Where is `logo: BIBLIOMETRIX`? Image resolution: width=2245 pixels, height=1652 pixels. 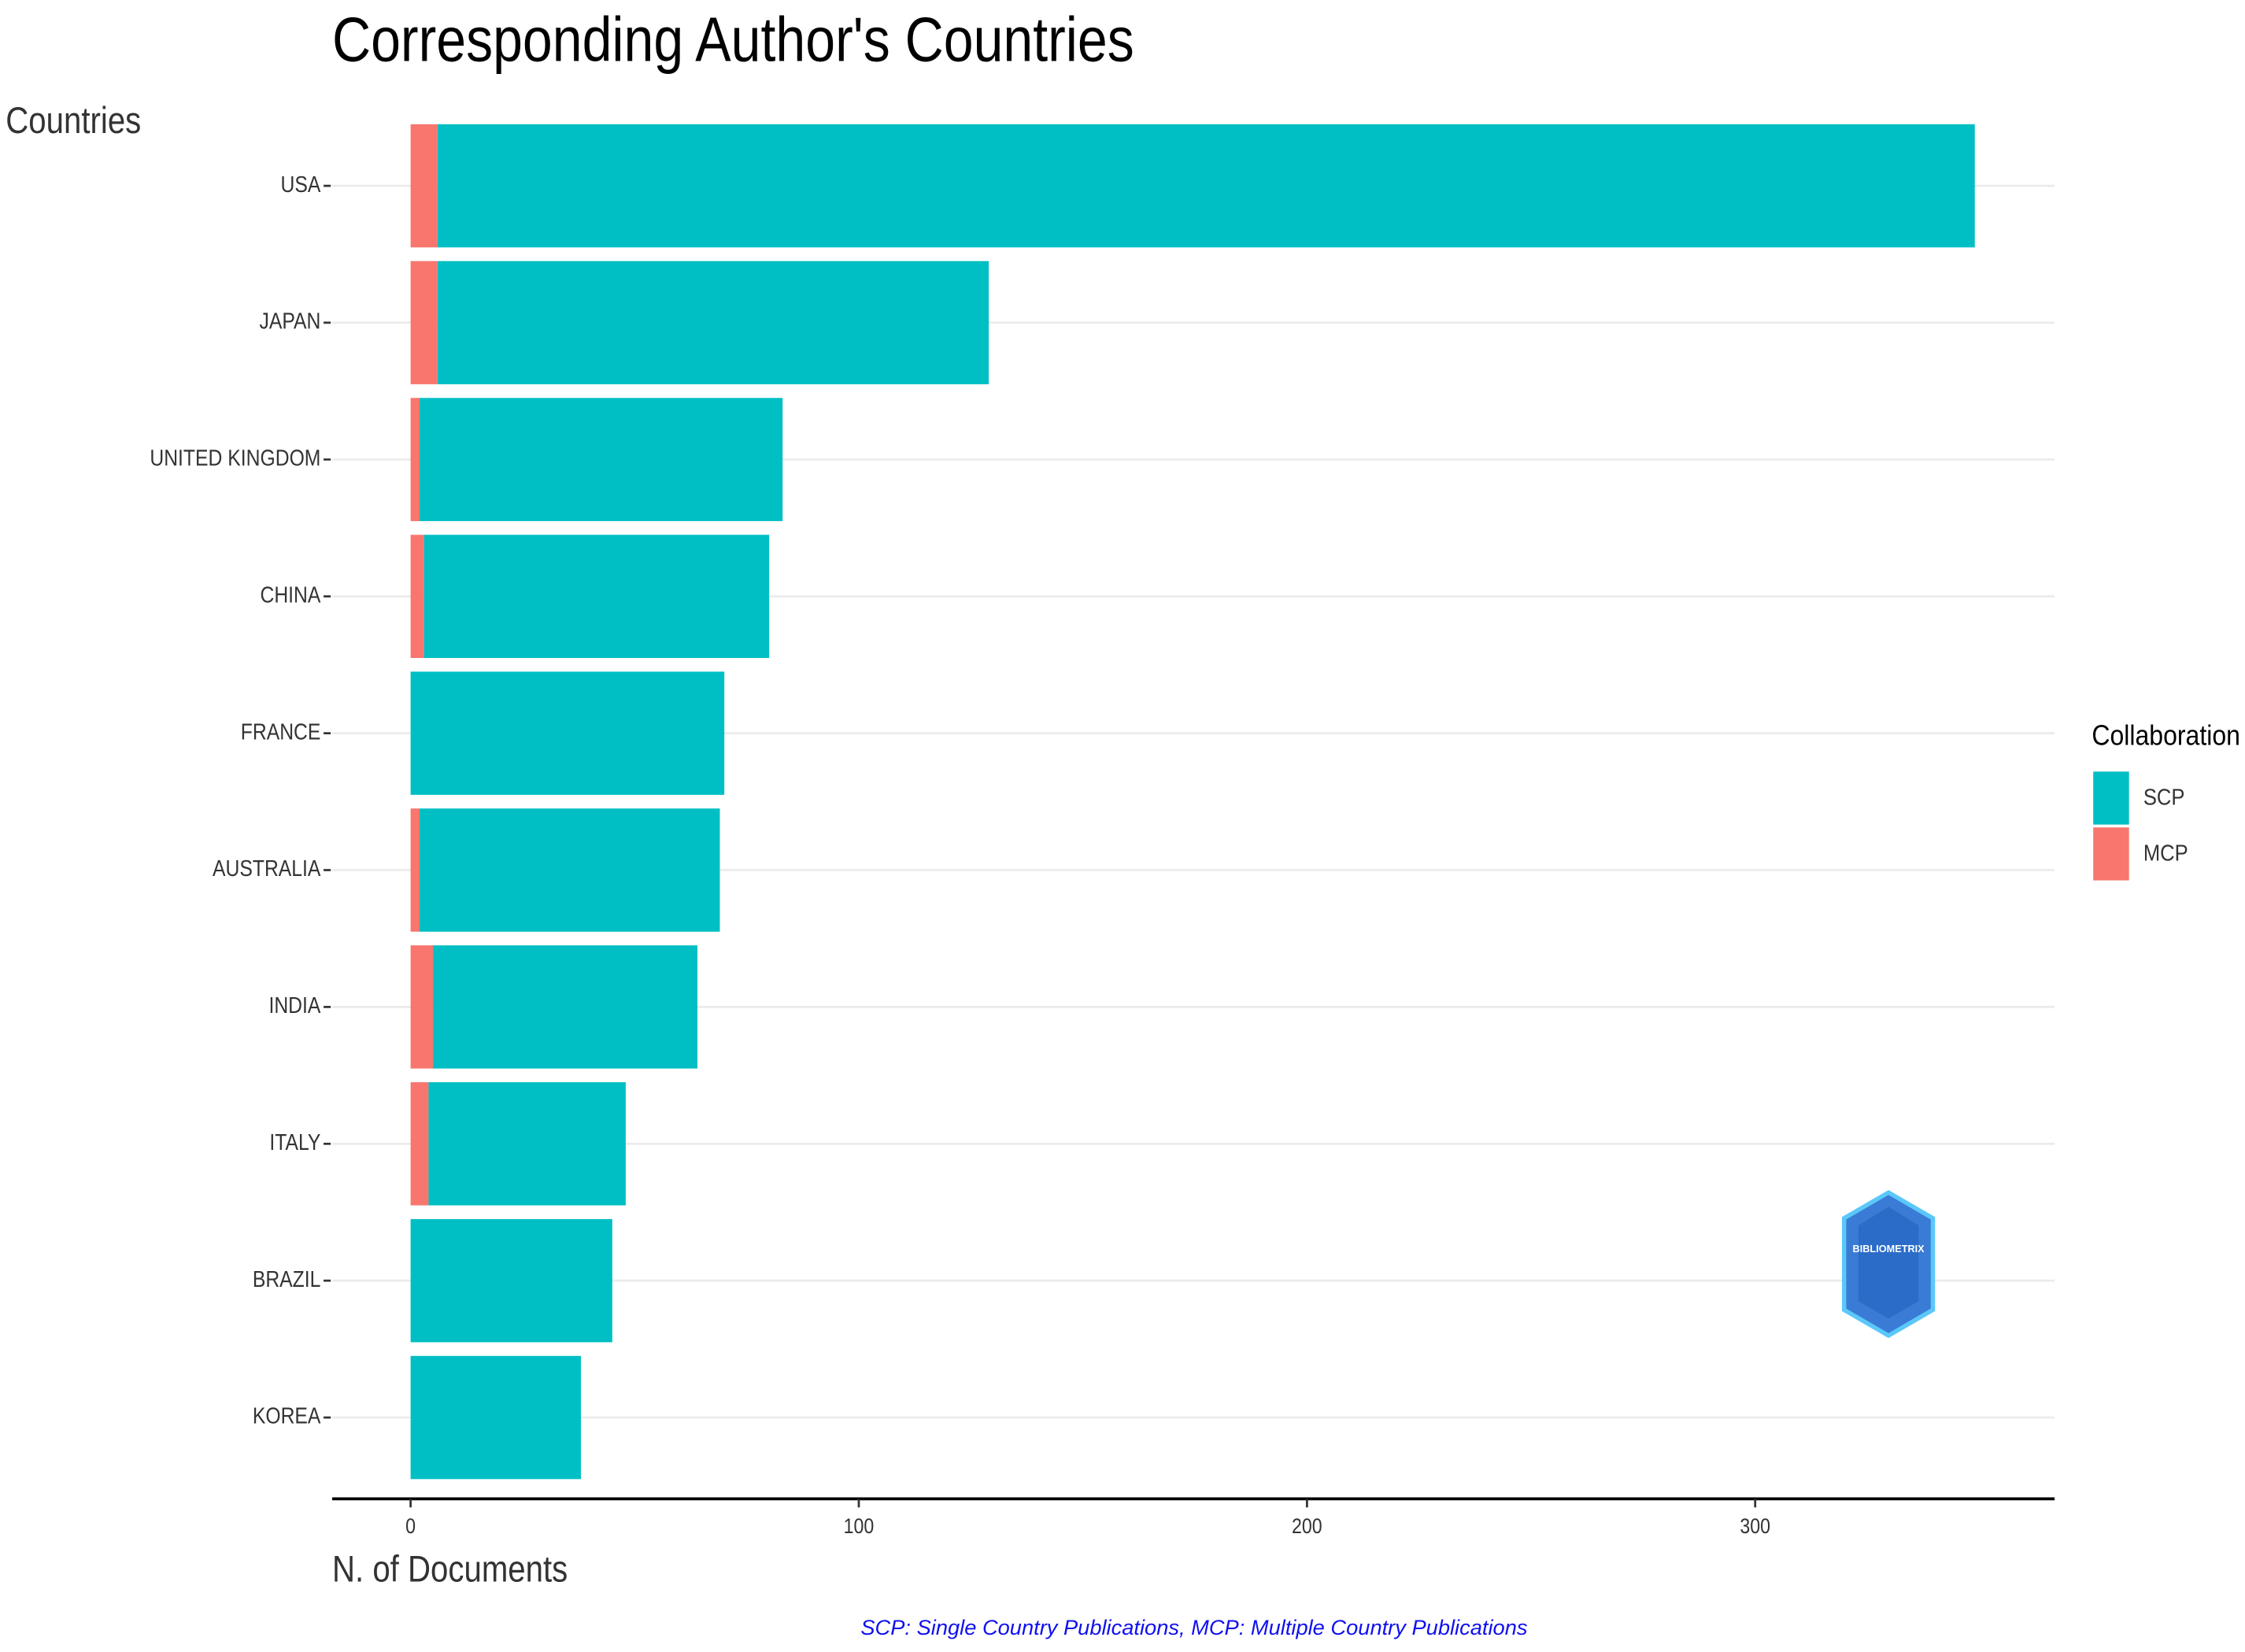 logo: BIBLIOMETRIX is located at coordinates (1888, 1264).